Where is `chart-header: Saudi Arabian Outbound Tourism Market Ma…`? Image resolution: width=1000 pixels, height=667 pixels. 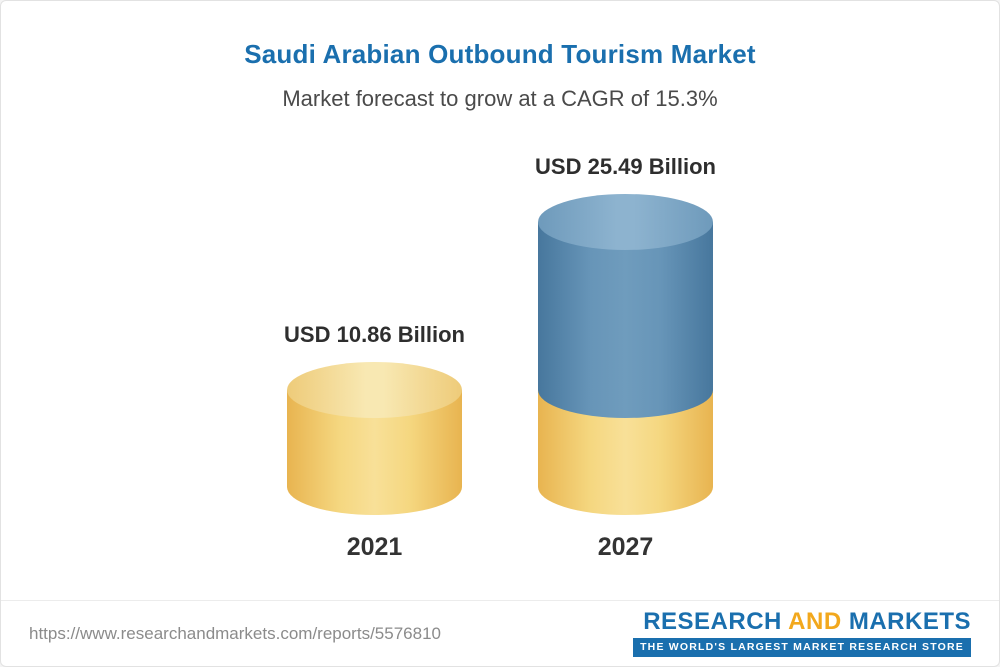 chart-header: Saudi Arabian Outbound Tourism Market Ma… is located at coordinates (500, 75).